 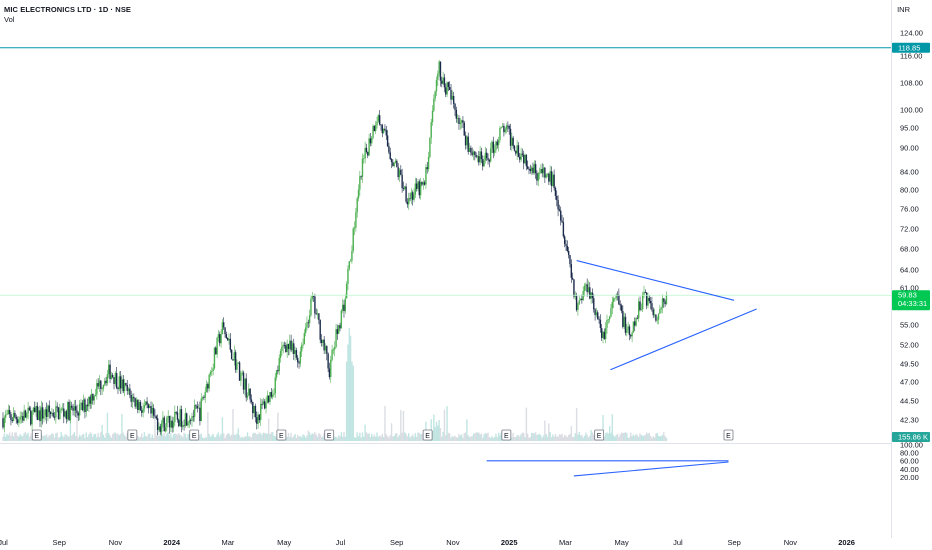 I want to click on oscillator-tick-label: 80.00, so click(x=909, y=453).